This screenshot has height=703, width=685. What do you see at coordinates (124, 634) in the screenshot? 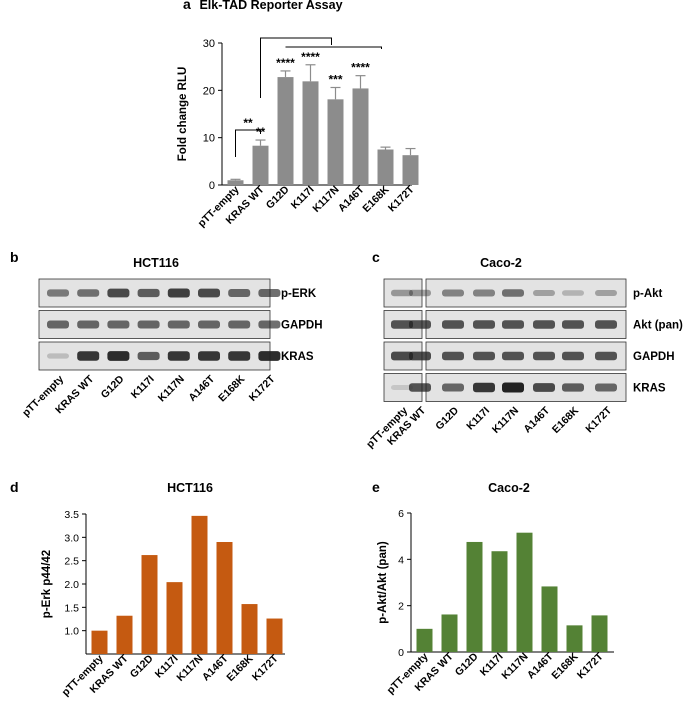
I see `bar-d-KRAS WT` at bounding box center [124, 634].